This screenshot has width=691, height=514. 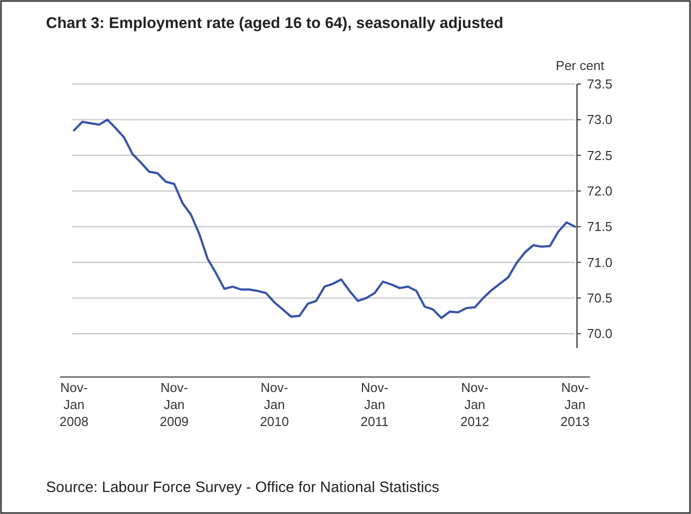 What do you see at coordinates (599, 226) in the screenshot?
I see `y-tick-label: 71.5` at bounding box center [599, 226].